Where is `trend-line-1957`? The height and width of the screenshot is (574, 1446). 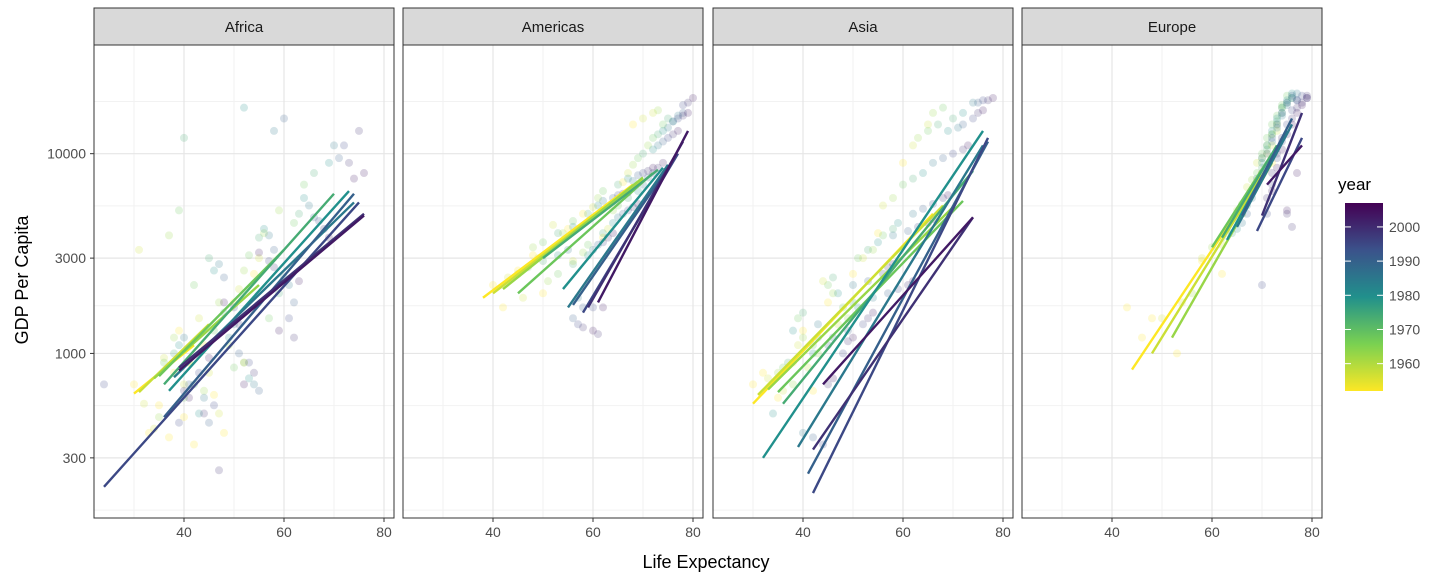
trend-line-1957 is located at coordinates (1209, 261).